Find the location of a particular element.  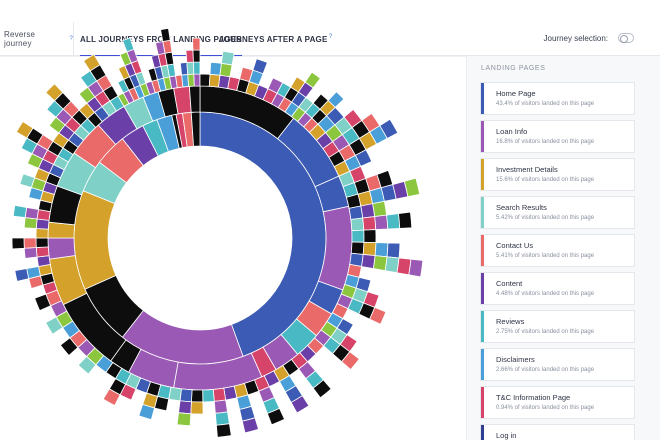

landing-page-segment is located at coordinates (95, 240).